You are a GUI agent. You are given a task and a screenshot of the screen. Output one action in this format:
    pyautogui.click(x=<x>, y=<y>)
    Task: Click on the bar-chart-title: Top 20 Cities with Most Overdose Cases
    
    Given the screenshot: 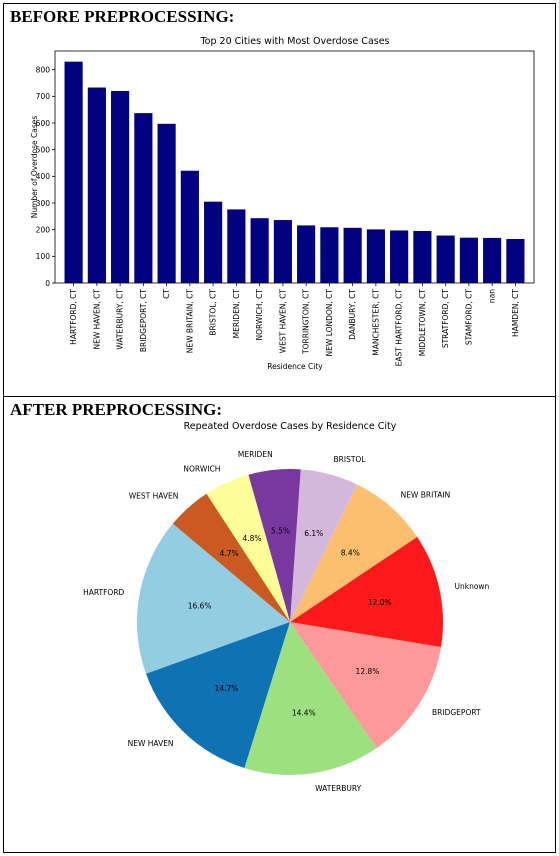 What is the action you would take?
    pyautogui.click(x=294, y=41)
    